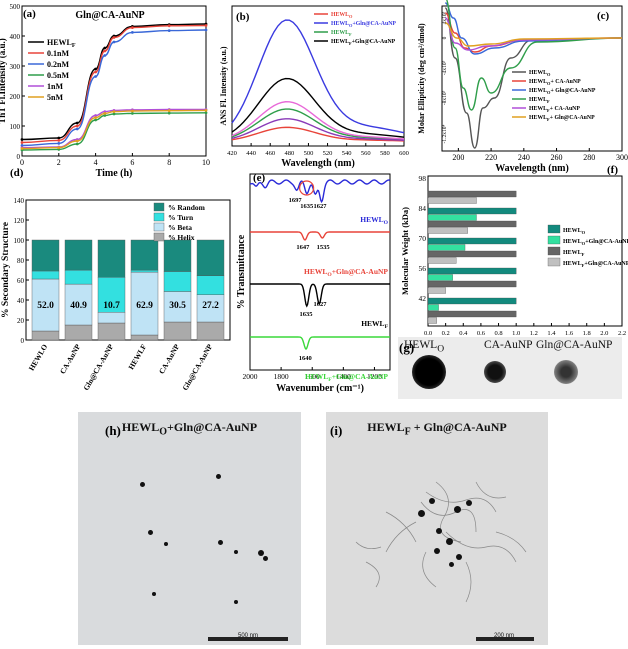 This screenshot has height=649, width=628. What do you see at coordinates (366, 153) in the screenshot?
I see `panel-b-xtick-label: 560` at bounding box center [366, 153].